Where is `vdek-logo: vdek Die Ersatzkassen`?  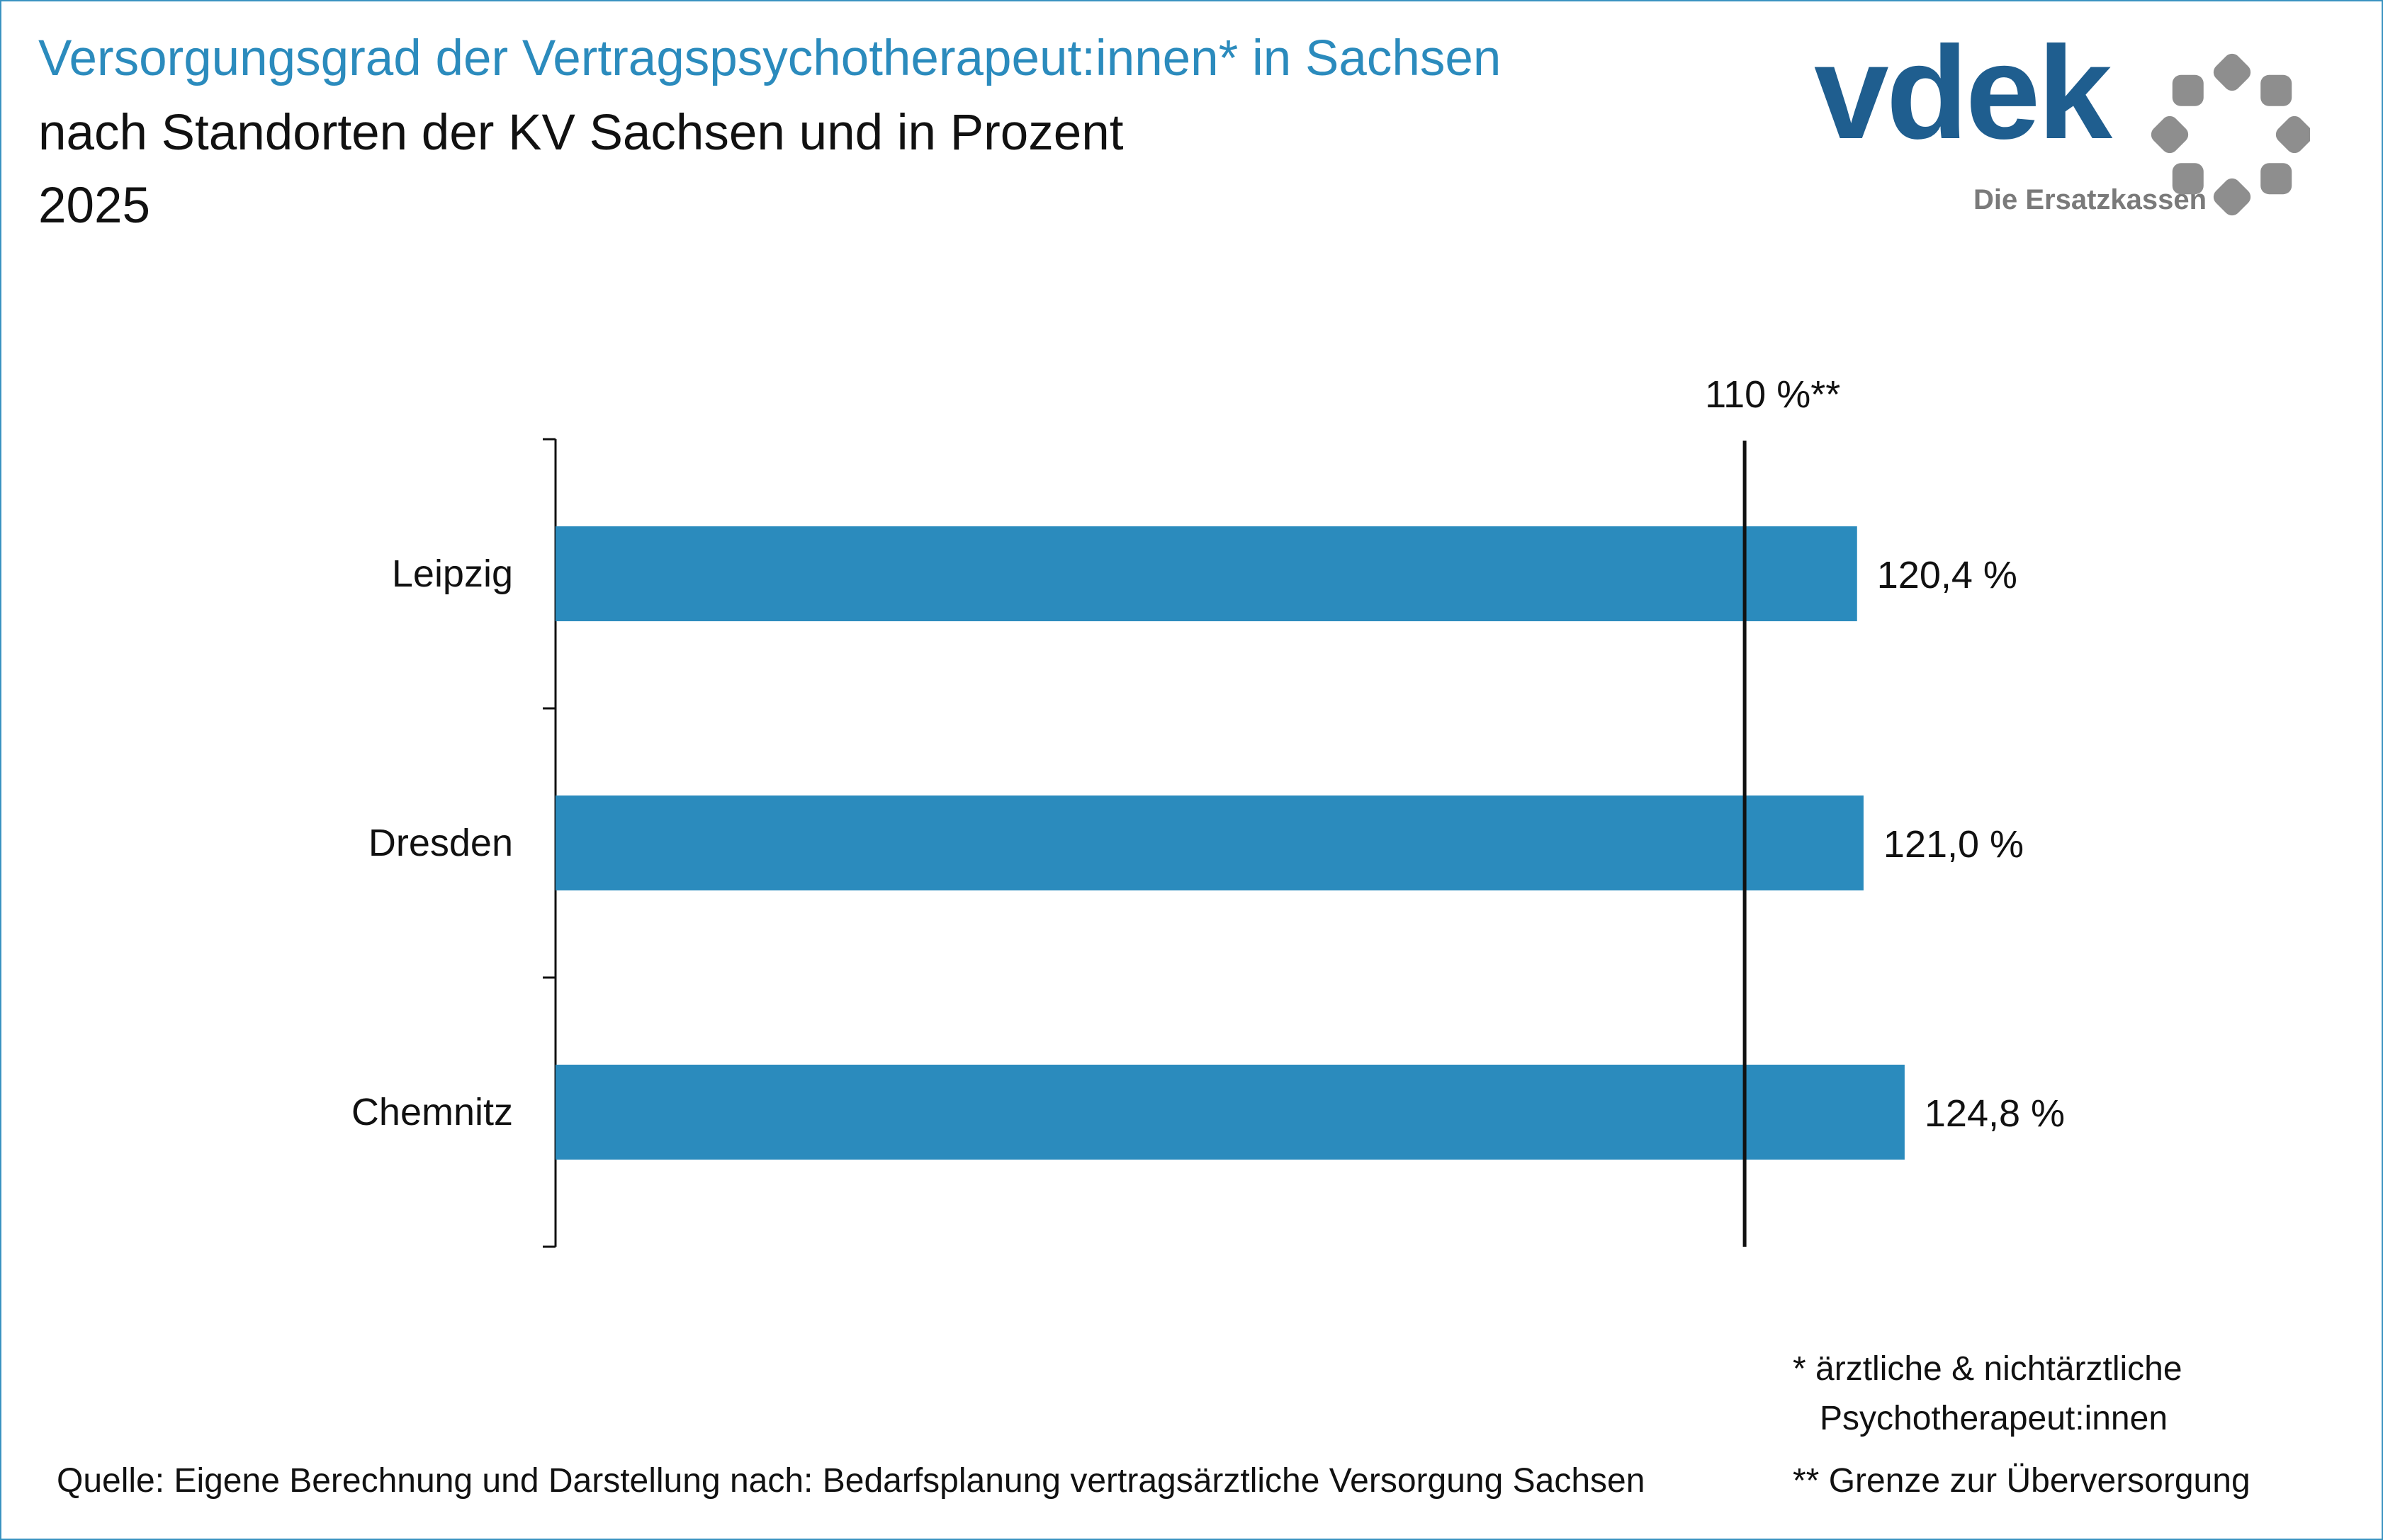
vdek-logo: vdek Die Ersatzkassen is located at coordinates (2062, 129).